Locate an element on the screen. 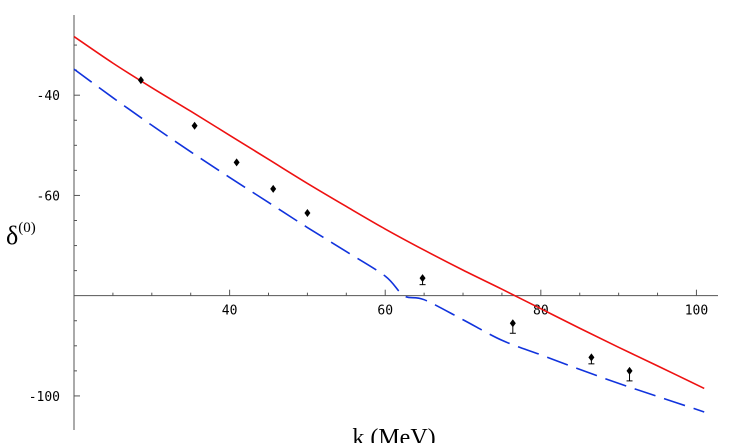 The height and width of the screenshot is (443, 732). y-axis-label: δ(0) is located at coordinates (21, 235).